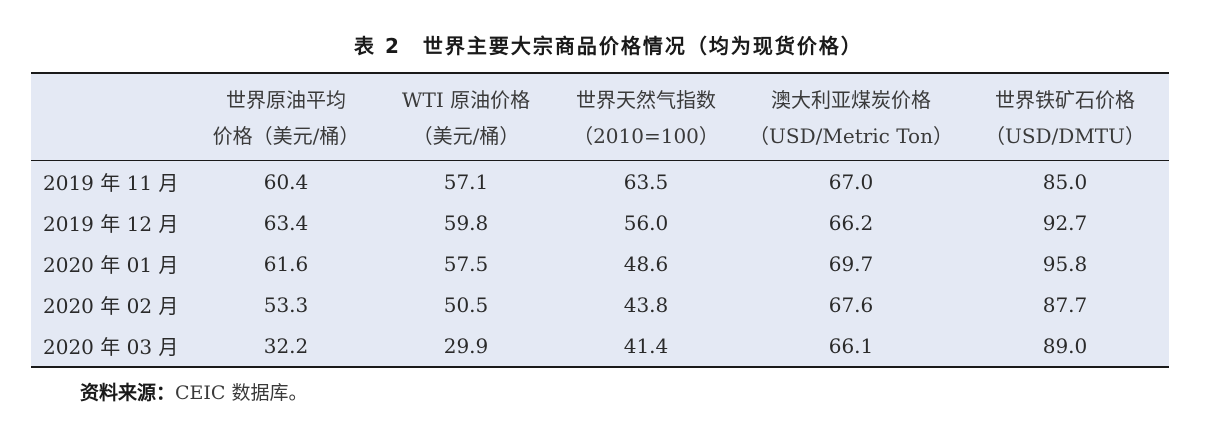  What do you see at coordinates (608, 46) in the screenshot?
I see `table-caption: 表 2 世界主要大宗商品价格情况（均为现货价格）` at bounding box center [608, 46].